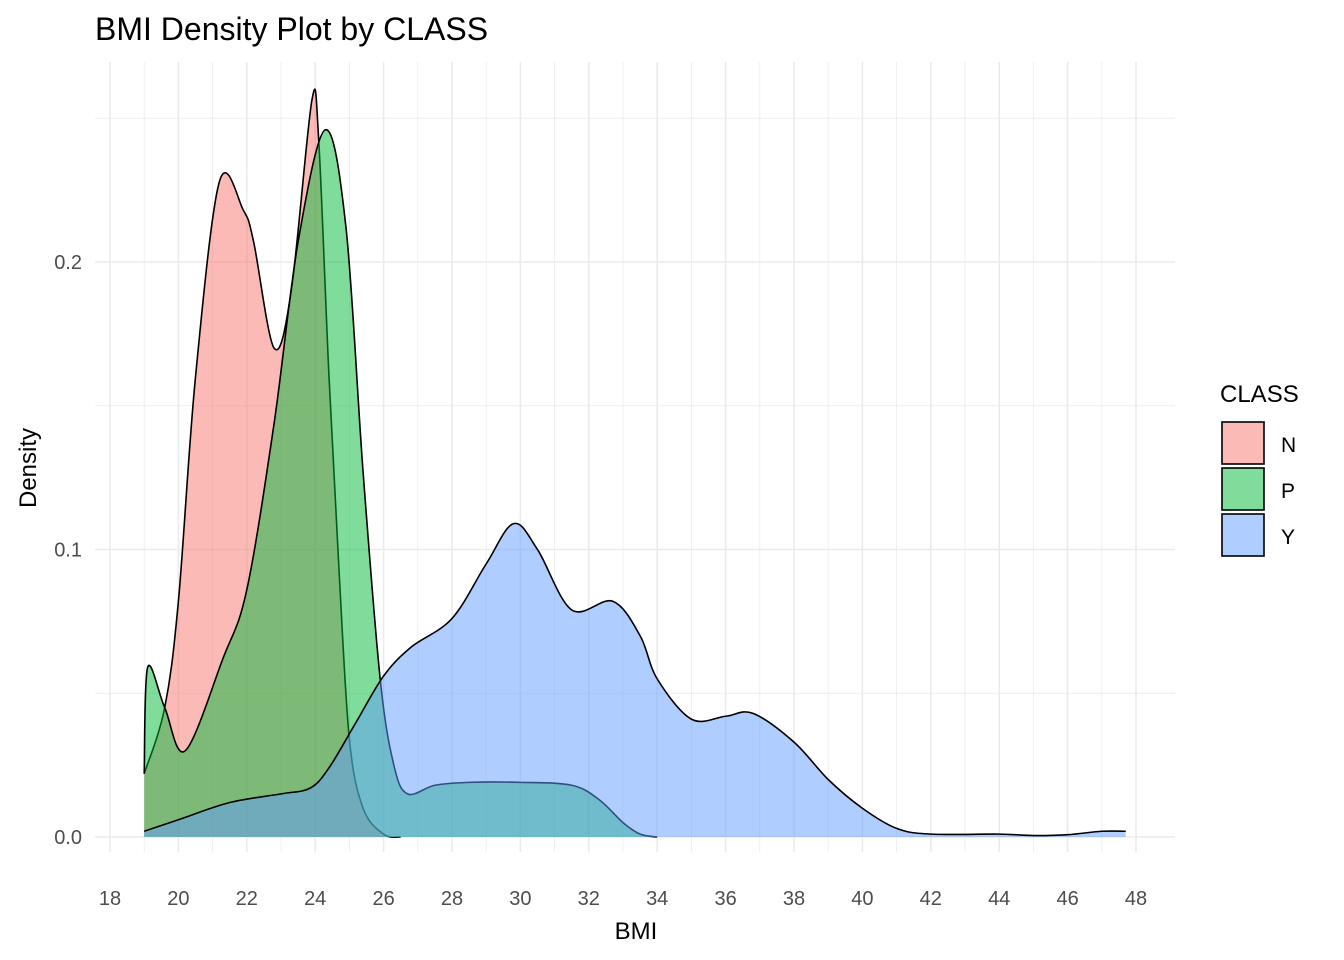  What do you see at coordinates (1067, 899) in the screenshot?
I see `x-tick-label: 46` at bounding box center [1067, 899].